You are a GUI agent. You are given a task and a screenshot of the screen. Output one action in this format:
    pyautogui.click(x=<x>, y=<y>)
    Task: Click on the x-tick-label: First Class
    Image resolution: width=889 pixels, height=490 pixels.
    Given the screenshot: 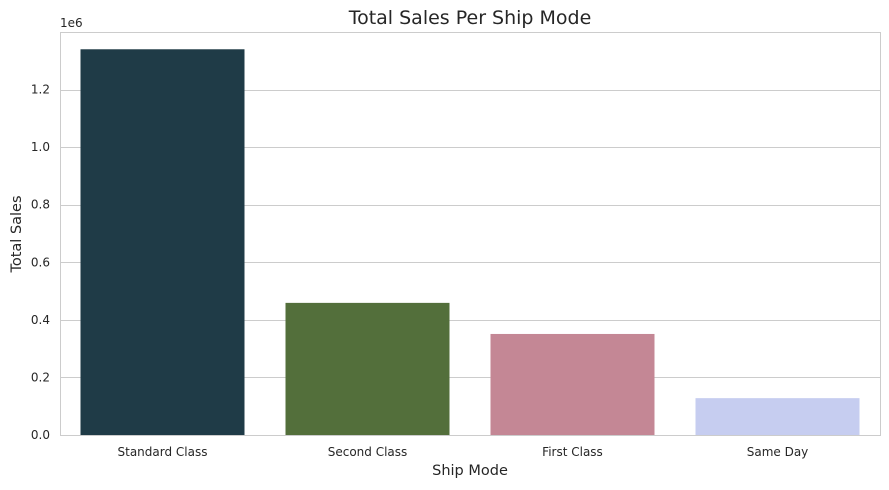 What is the action you would take?
    pyautogui.click(x=572, y=452)
    